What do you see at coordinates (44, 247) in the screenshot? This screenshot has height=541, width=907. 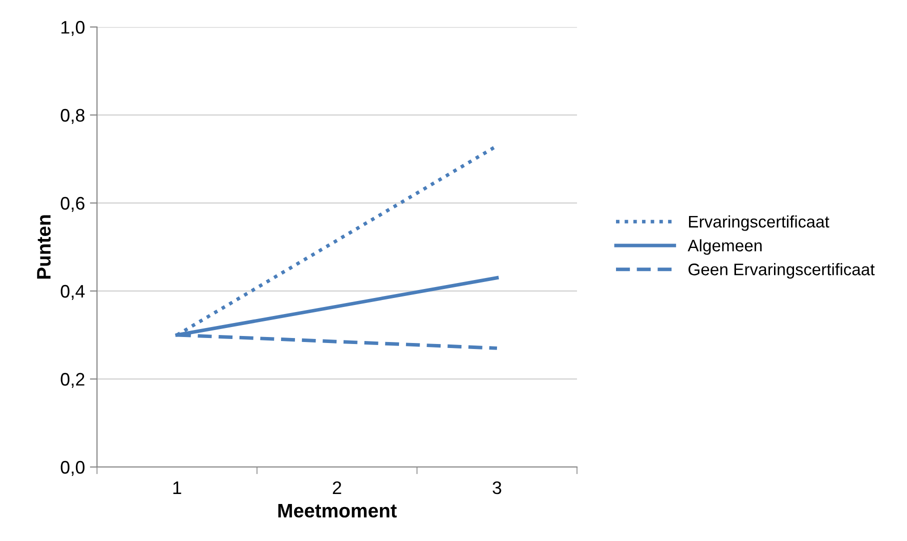 I see `y-axis-title: Punten` at bounding box center [44, 247].